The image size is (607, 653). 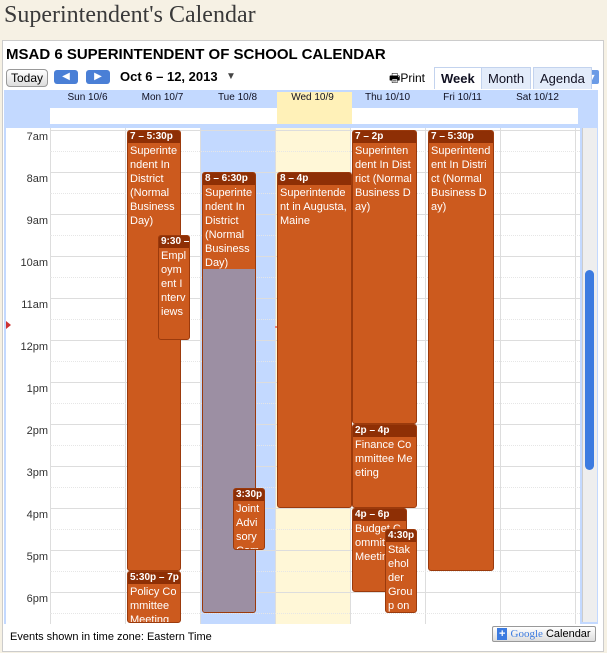 I want to click on event-title: Joint Advisory Com, so click(x=248, y=526).